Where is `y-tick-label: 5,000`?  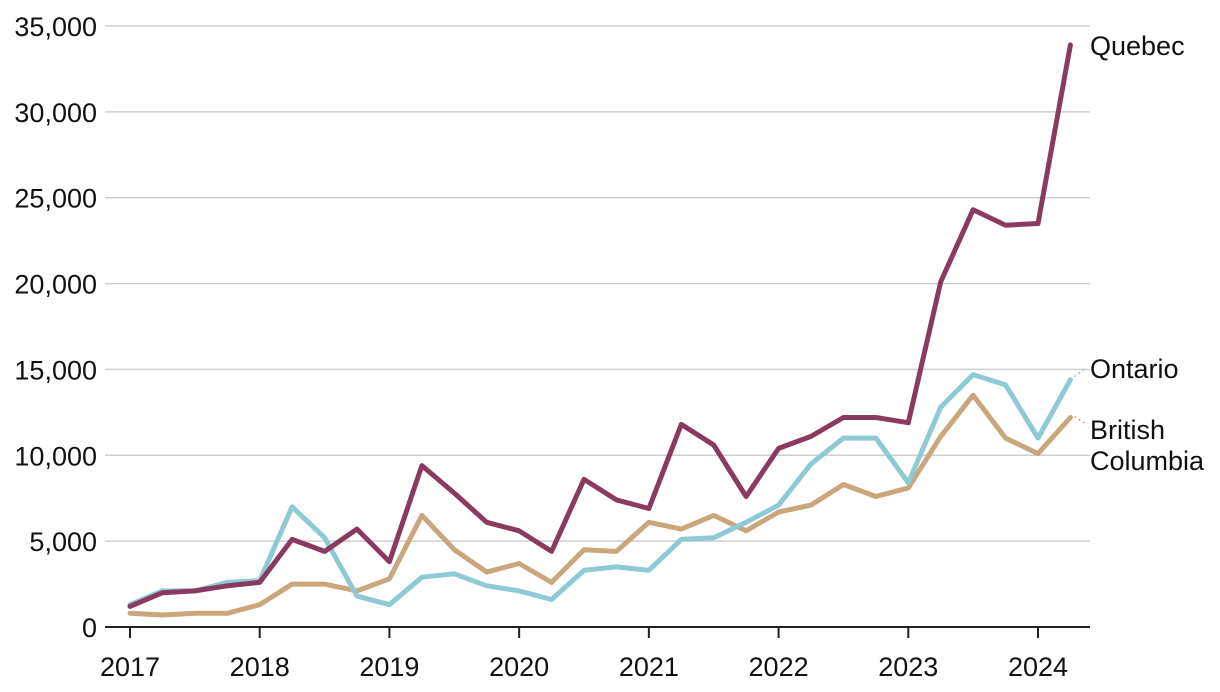 y-tick-label: 5,000 is located at coordinates (63, 542).